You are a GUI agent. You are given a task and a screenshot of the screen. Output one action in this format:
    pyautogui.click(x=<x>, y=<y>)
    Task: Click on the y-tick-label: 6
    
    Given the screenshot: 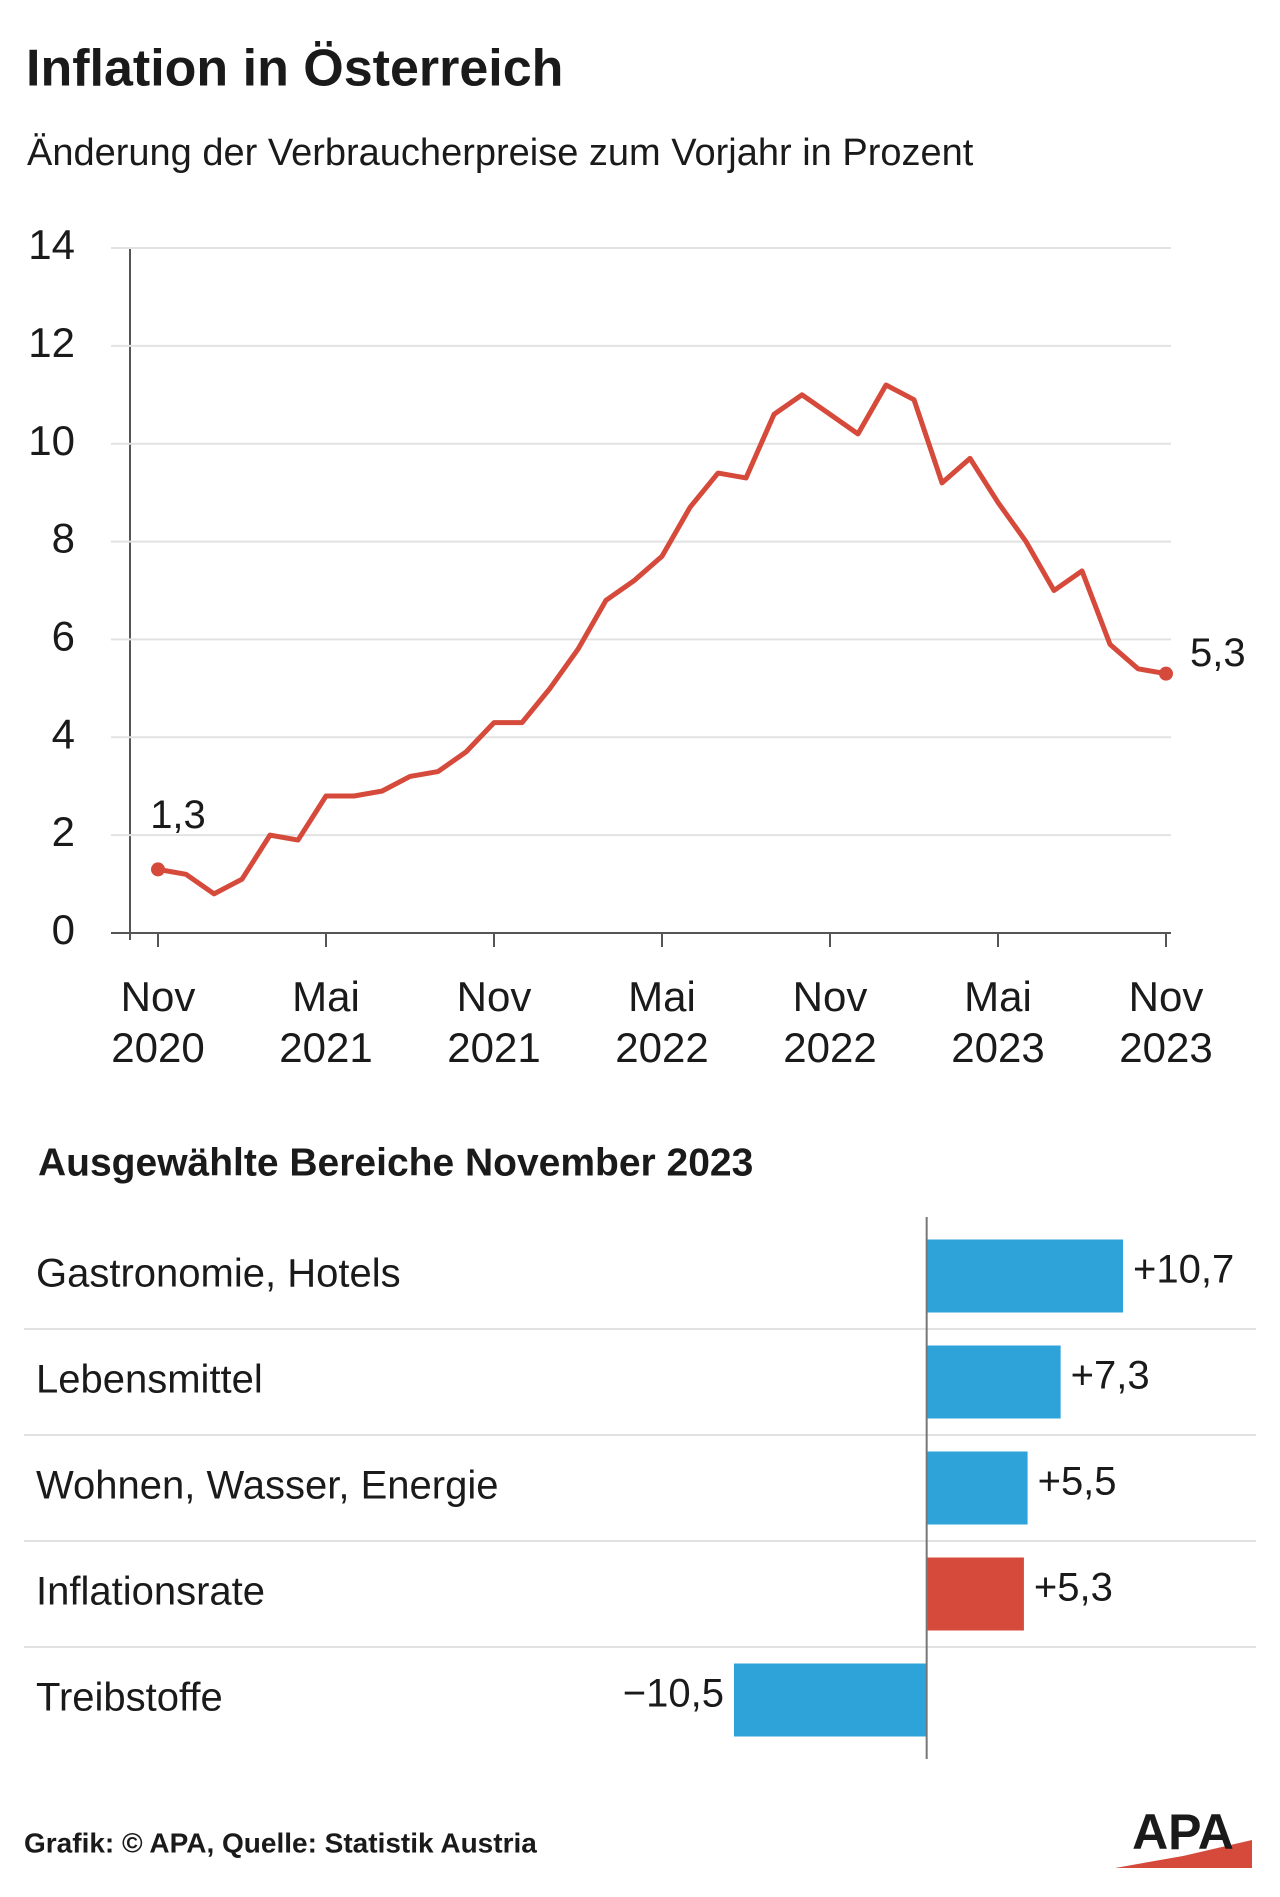 What is the action you would take?
    pyautogui.click(x=63, y=636)
    